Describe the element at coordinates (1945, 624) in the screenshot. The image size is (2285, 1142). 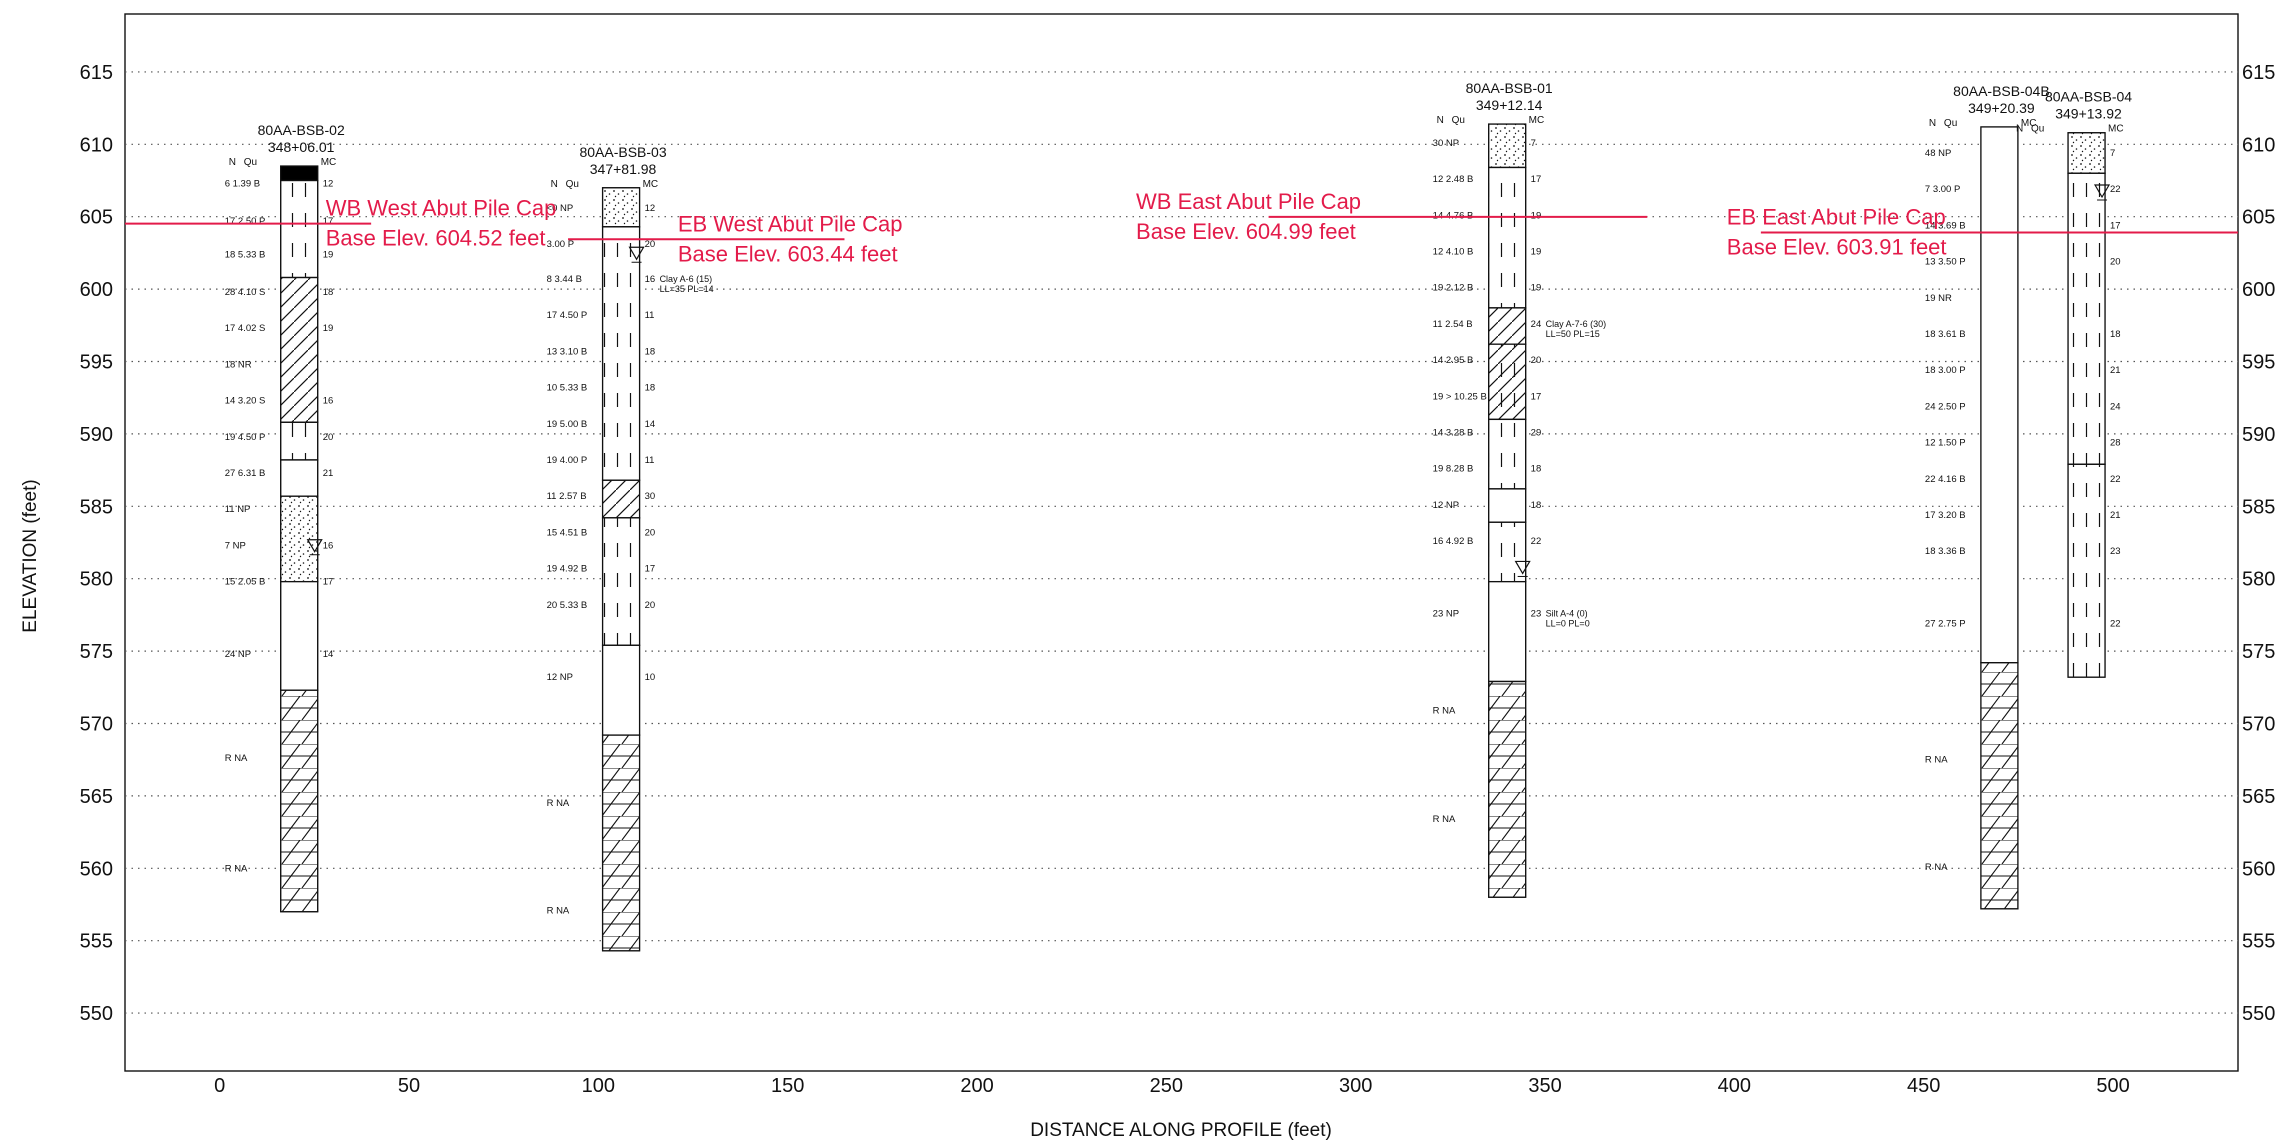
I see `sample-n-qu: 27 2.75 P` at that location.